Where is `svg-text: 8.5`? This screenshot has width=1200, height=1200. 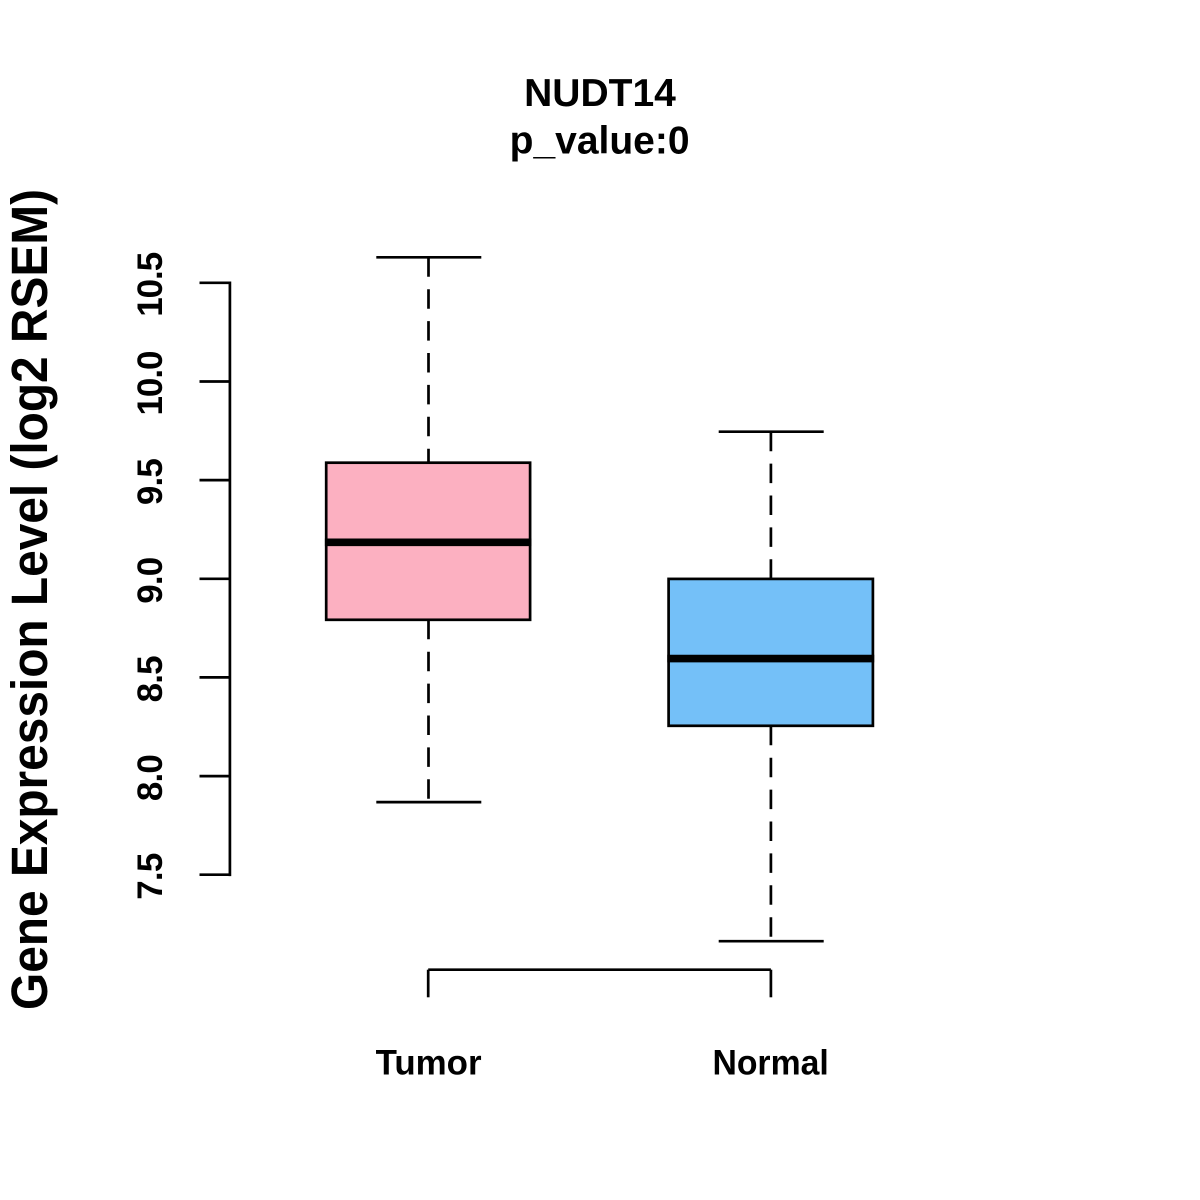 svg-text: 8.5 is located at coordinates (150, 678).